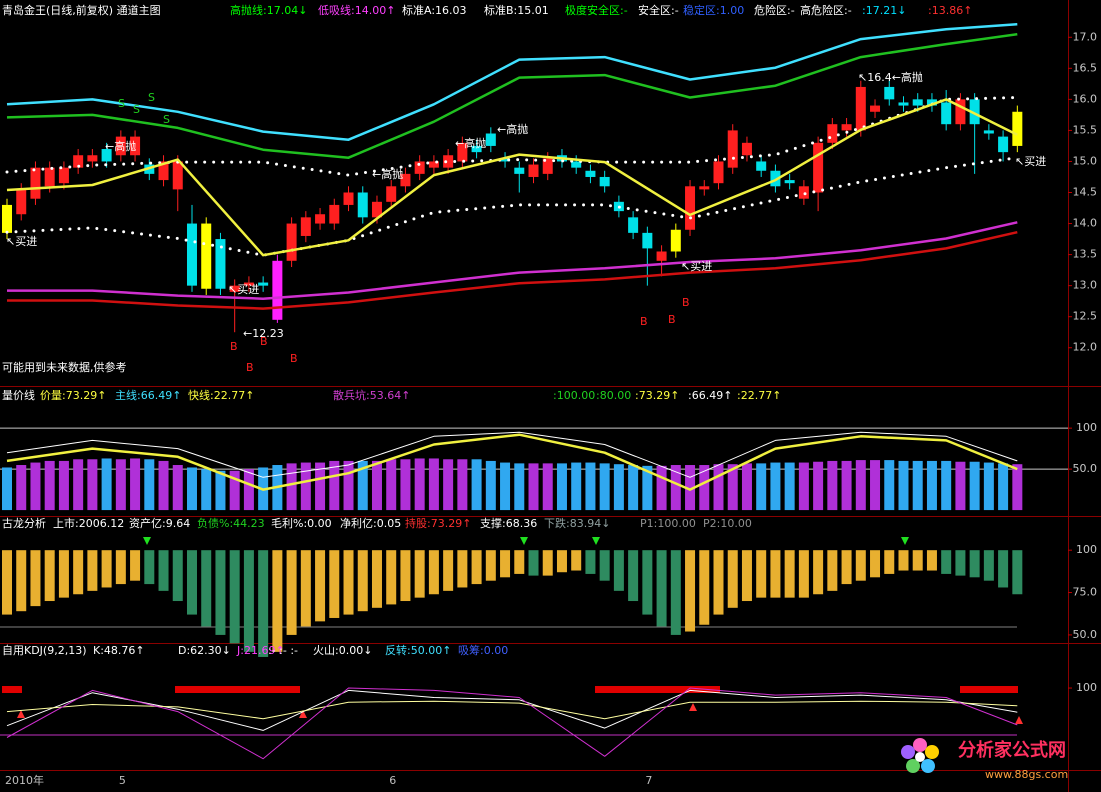 This screenshot has width=1101, height=792. Describe the element at coordinates (1085, 192) in the screenshot. I see `y-tick-label: 14.5` at that location.